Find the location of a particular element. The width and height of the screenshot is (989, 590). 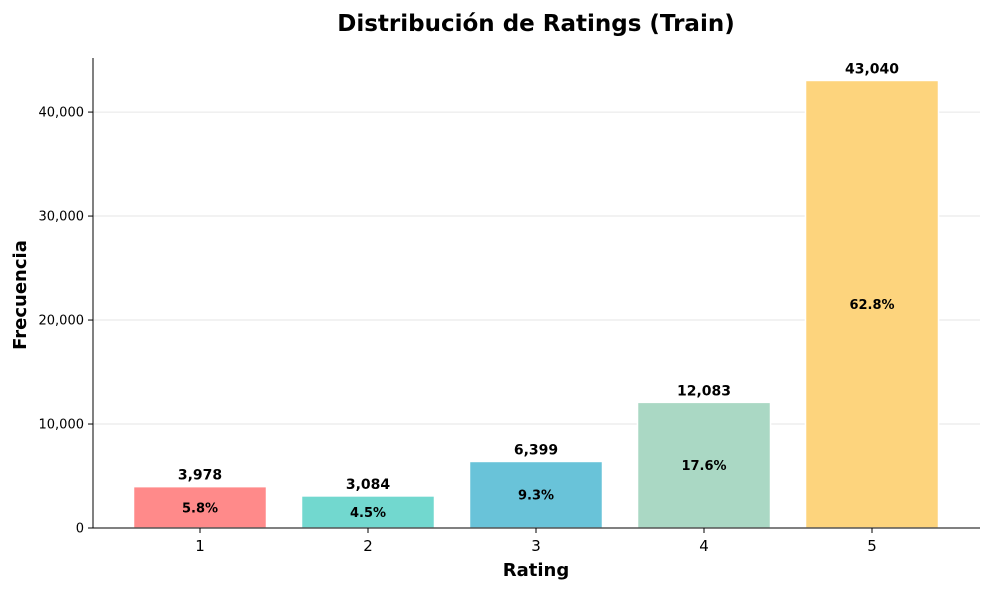

percent-label: 4.5% is located at coordinates (368, 513).